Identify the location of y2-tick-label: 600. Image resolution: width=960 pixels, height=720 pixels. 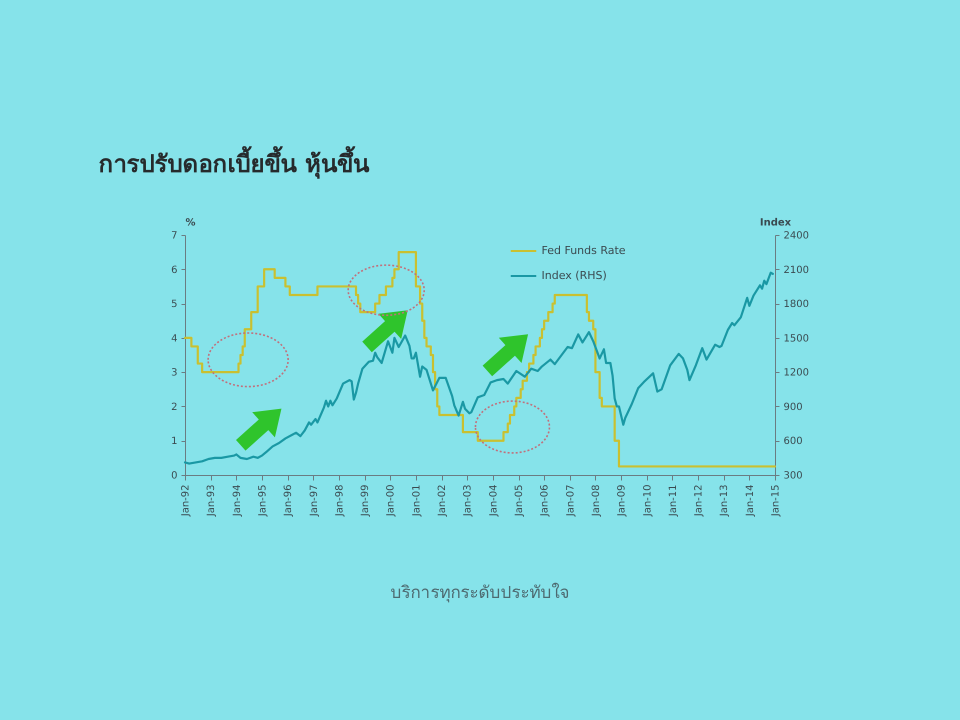
(793, 442).